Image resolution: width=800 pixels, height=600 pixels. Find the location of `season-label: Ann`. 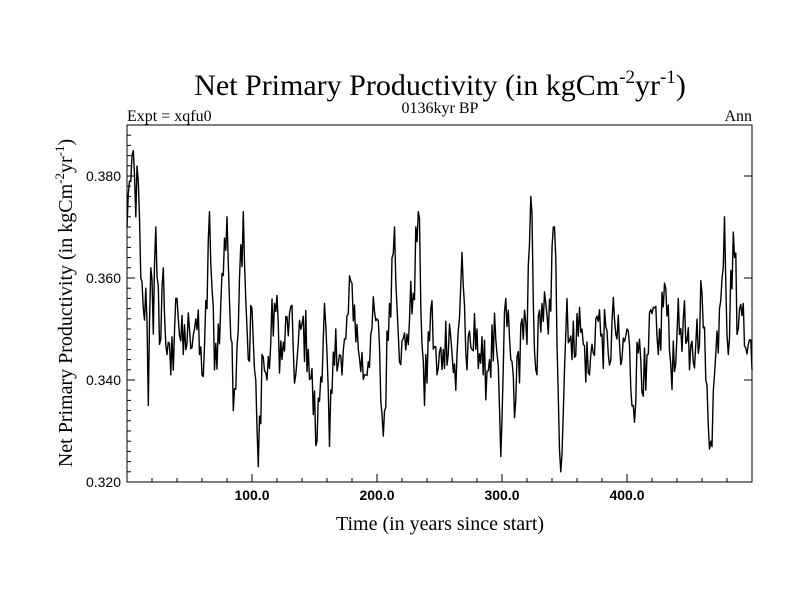

season-label: Ann is located at coordinates (738, 116).